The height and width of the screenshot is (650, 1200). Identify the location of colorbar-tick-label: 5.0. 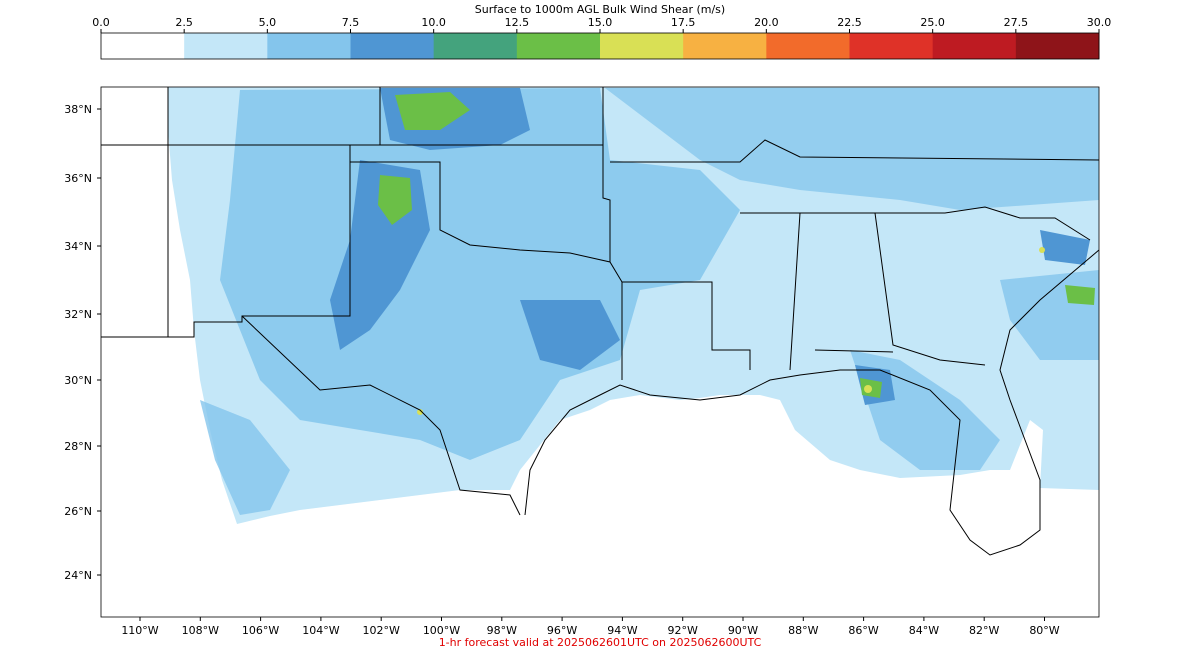
(268, 22).